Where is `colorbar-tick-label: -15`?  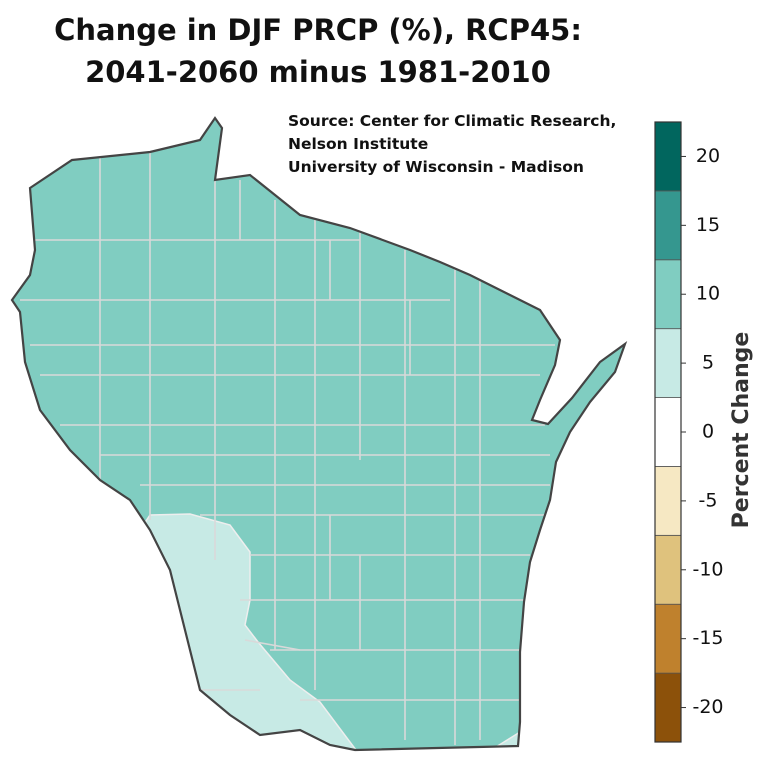 colorbar-tick-label: -15 is located at coordinates (707, 638).